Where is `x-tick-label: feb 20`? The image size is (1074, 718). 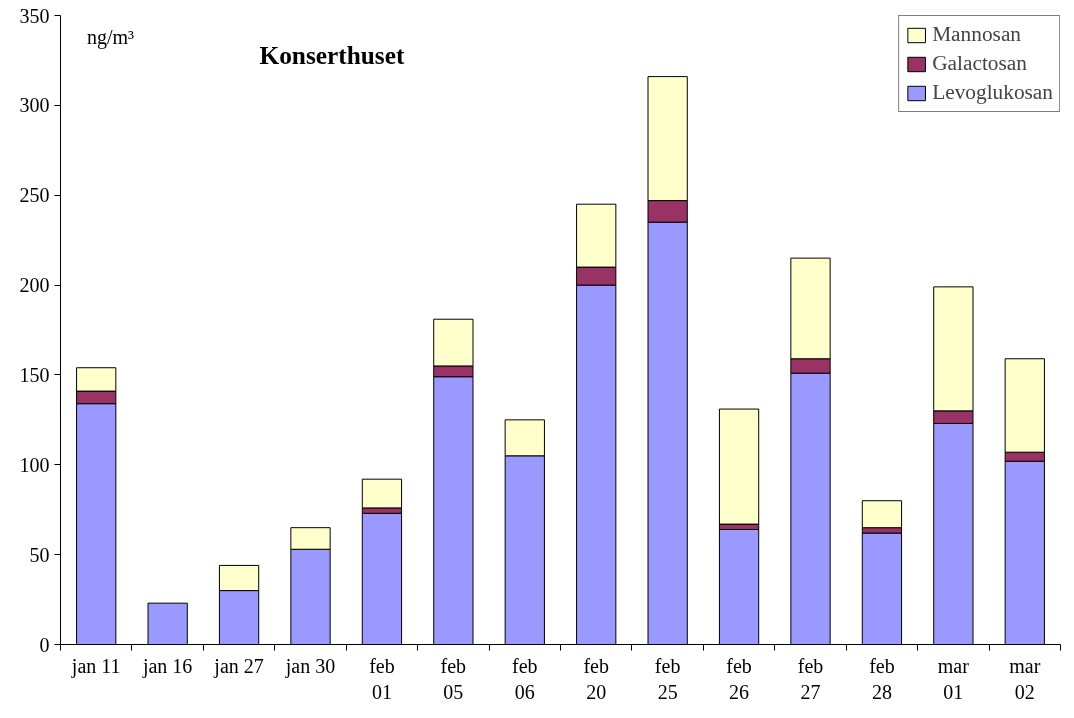 x-tick-label: feb 20 is located at coordinates (596, 678).